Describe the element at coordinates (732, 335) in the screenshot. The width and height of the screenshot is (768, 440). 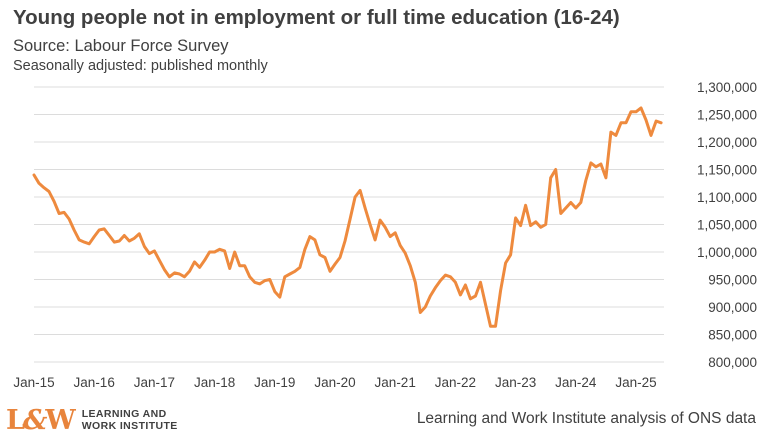
I see `y-tick-label: 850,000` at that location.